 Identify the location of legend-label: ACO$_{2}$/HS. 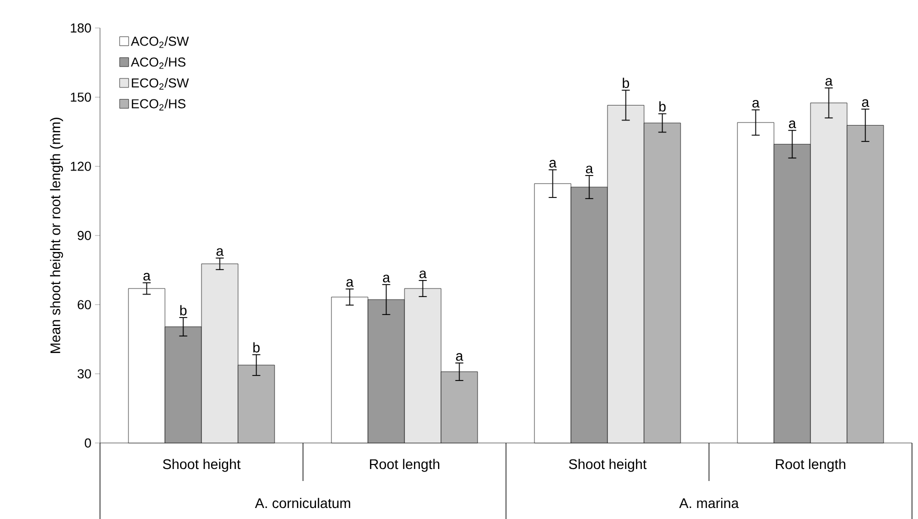
(158, 63).